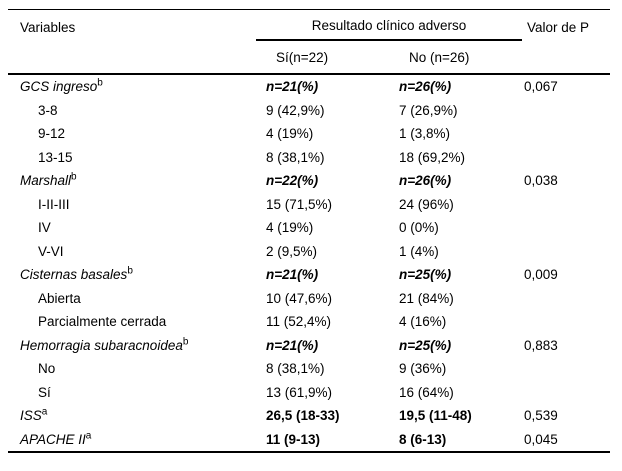 This screenshot has width=622, height=471. Describe the element at coordinates (541, 439) in the screenshot. I see `p-value: 0,045` at that location.